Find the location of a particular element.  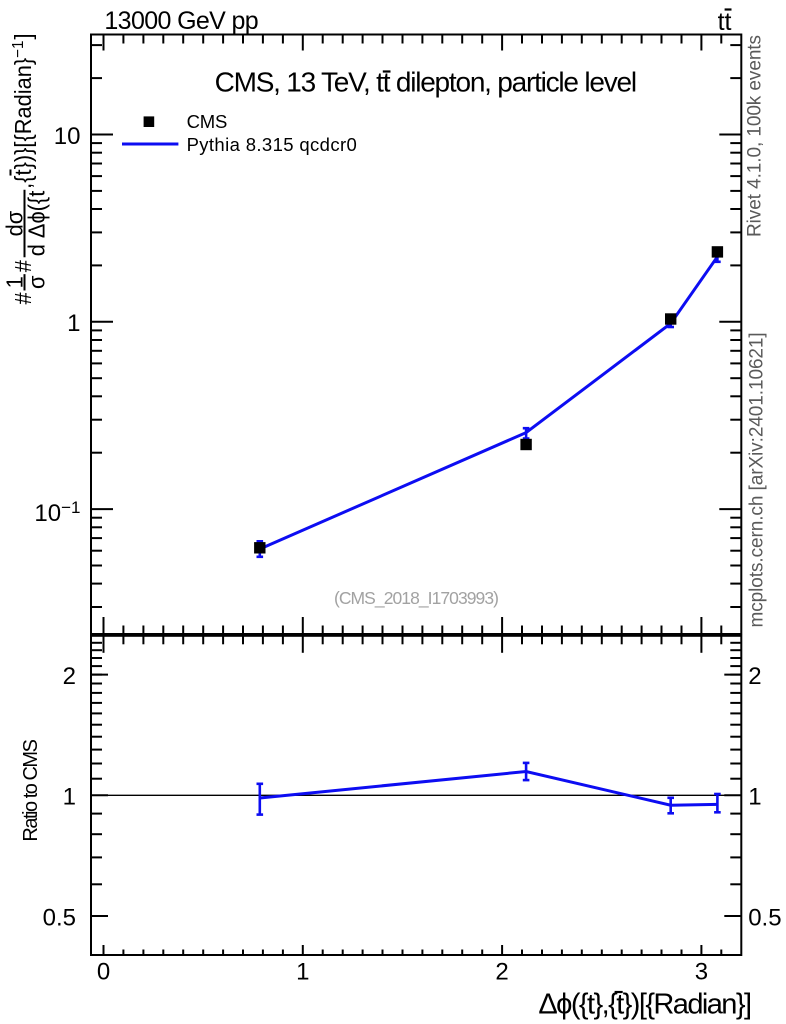

svg-text:CMS, 13 TeV, tt dilepton, part: CMS, 13 TeV, tt dilepton, particle level is located at coordinates (425, 82).